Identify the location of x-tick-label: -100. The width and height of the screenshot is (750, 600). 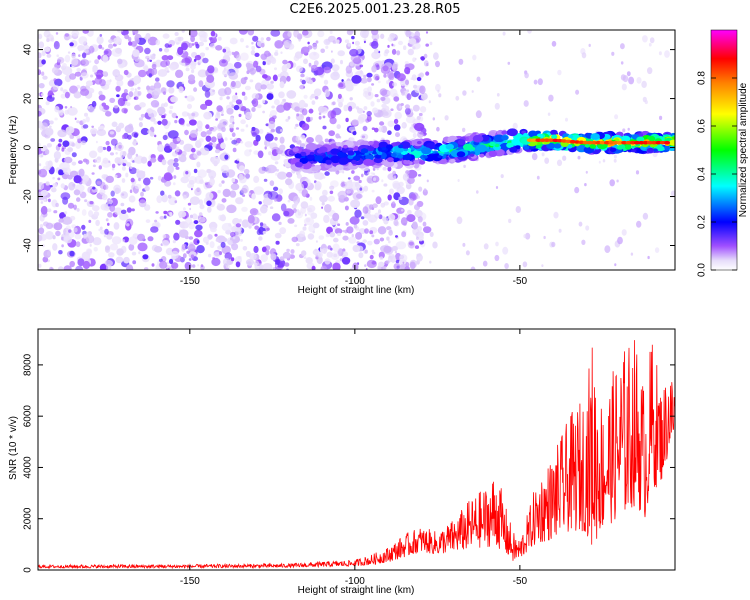
(355, 281).